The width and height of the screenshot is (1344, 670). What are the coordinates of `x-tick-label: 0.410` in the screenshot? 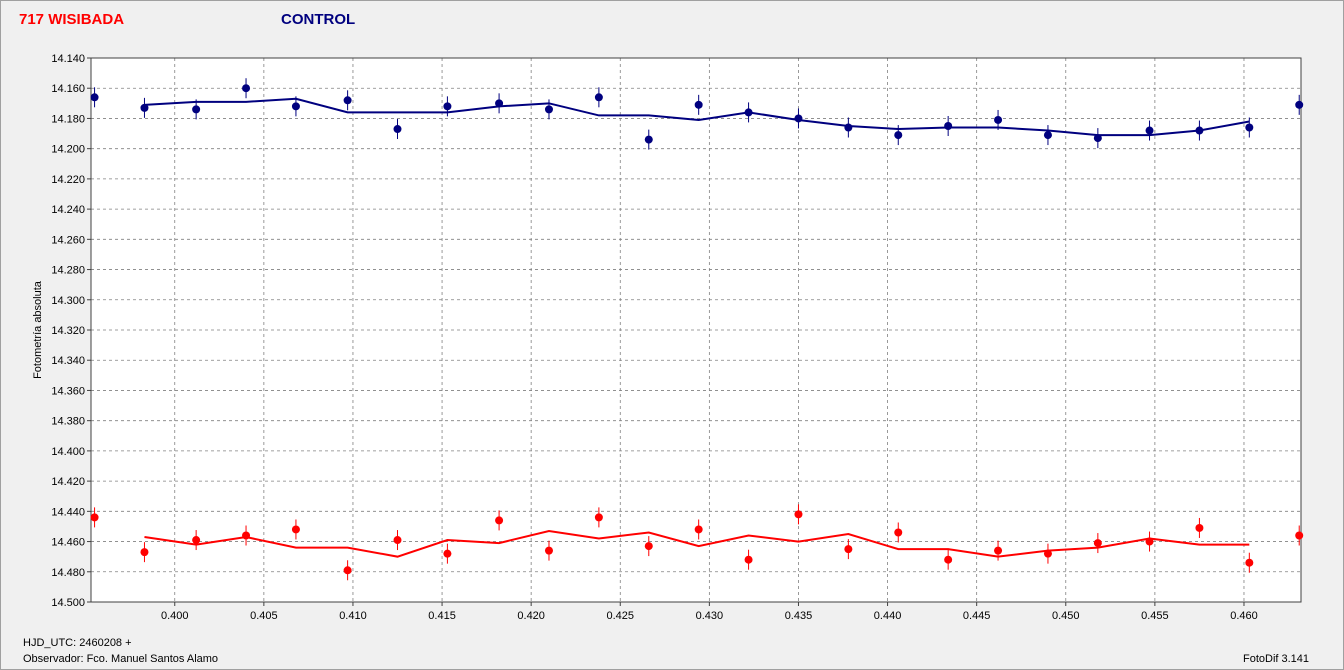 It's located at (353, 616).